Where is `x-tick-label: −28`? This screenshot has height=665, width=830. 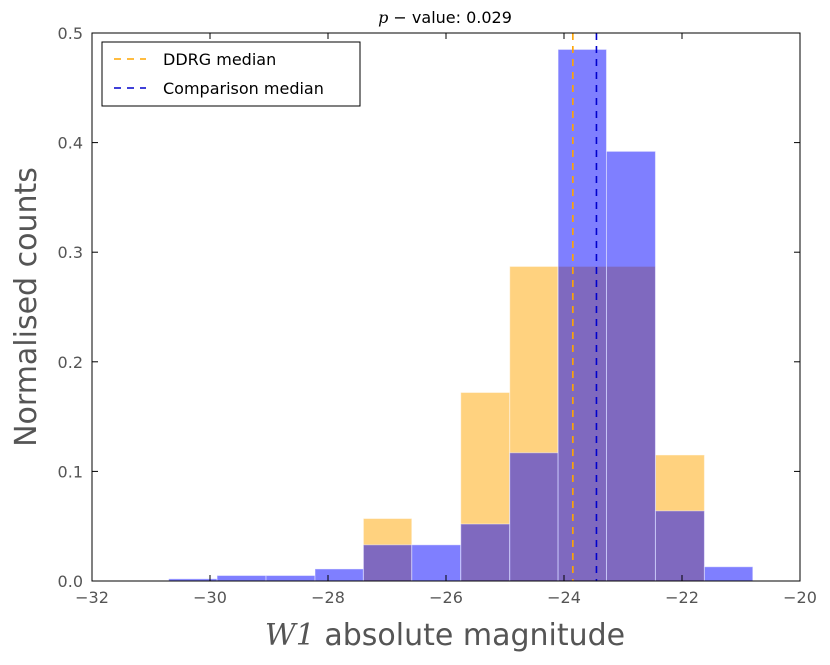 x-tick-label: −28 is located at coordinates (328, 597).